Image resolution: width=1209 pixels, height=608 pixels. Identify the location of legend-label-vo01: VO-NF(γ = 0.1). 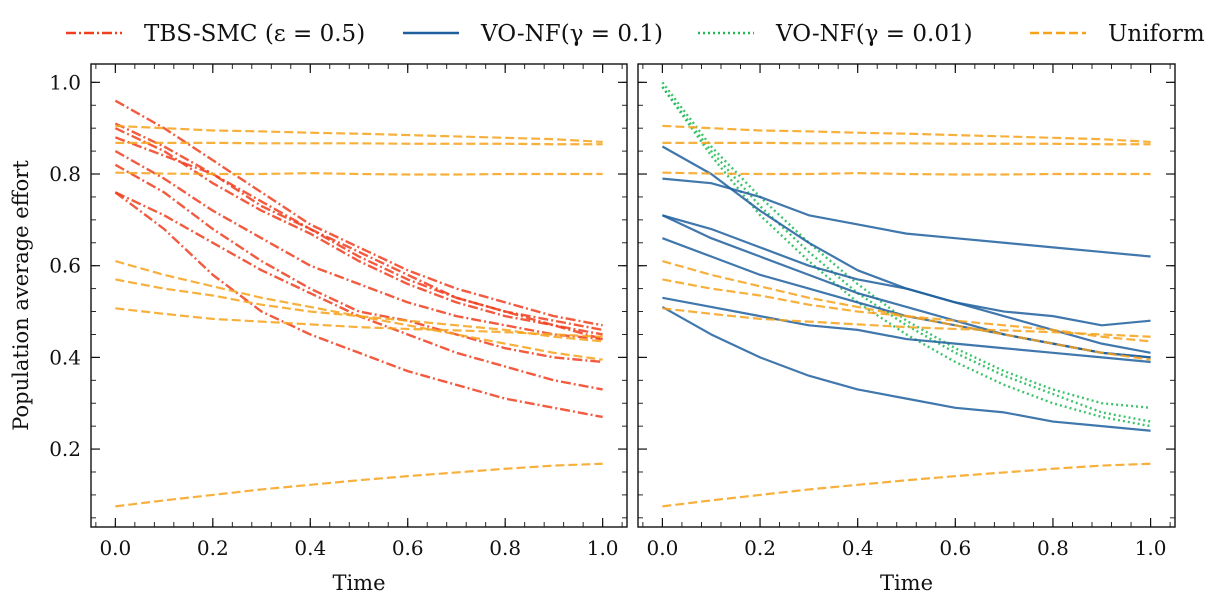
(571, 34).